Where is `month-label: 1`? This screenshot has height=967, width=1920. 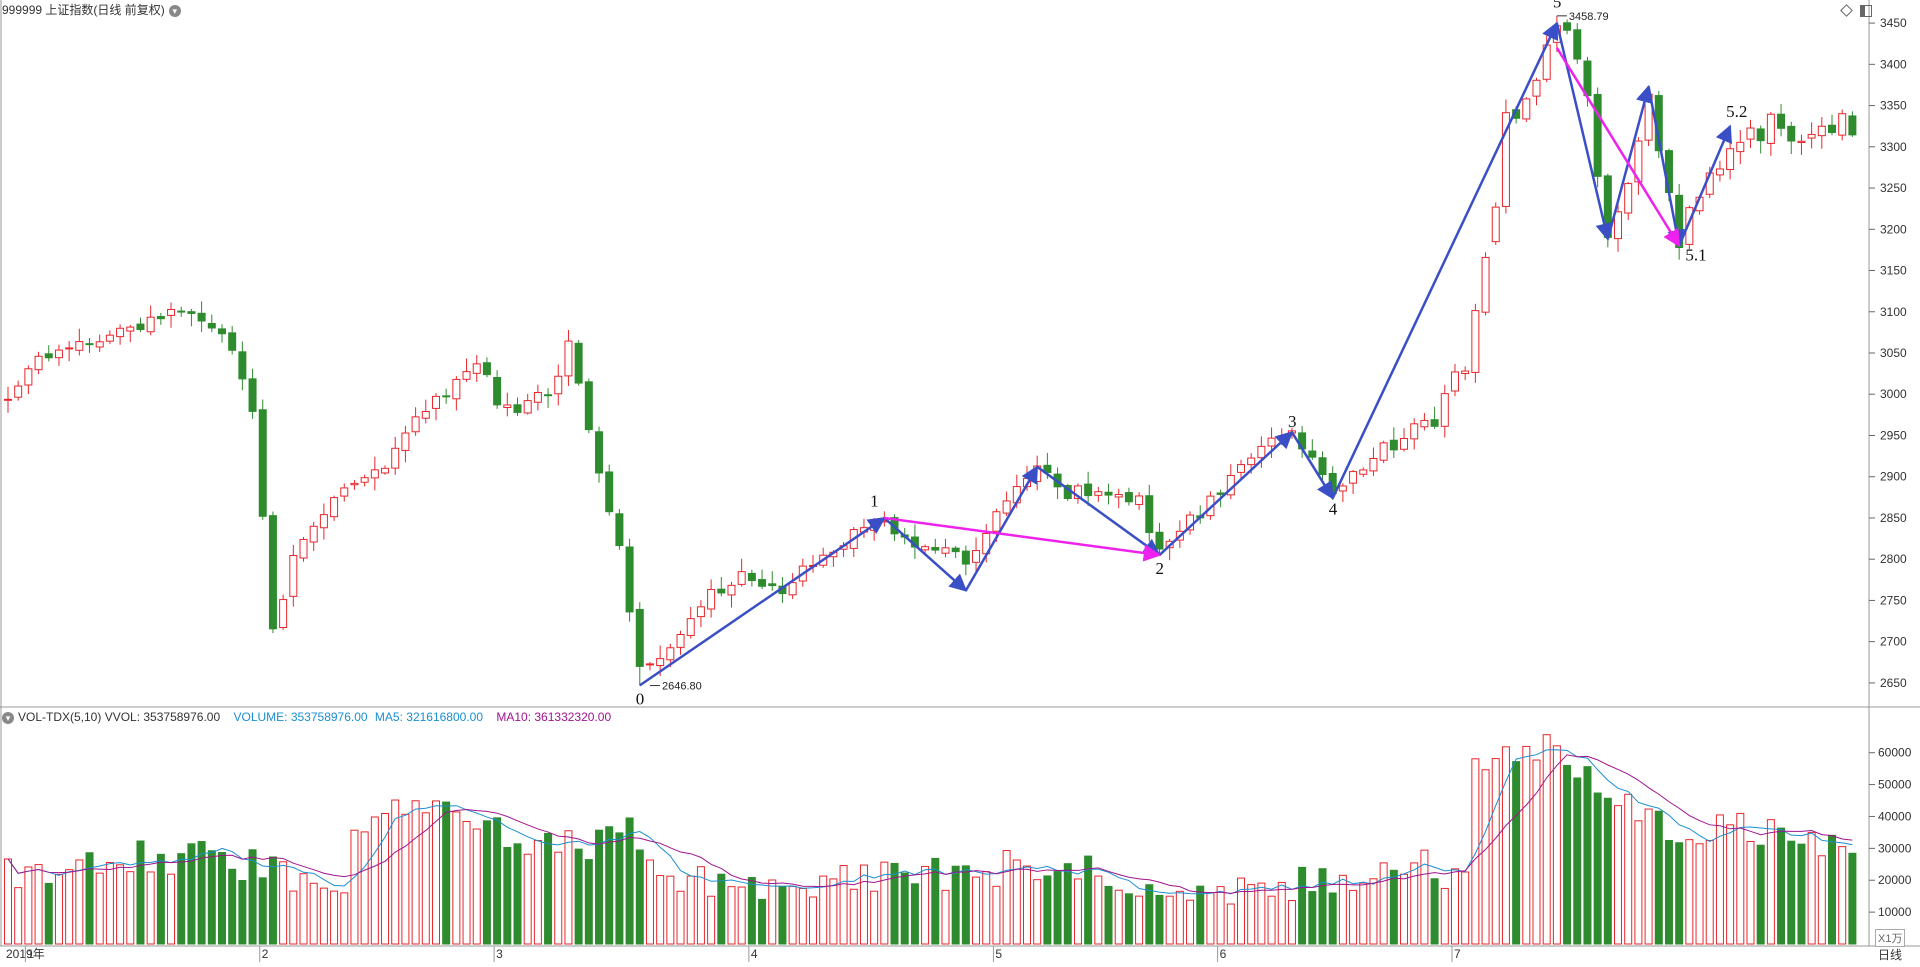 month-label: 1 is located at coordinates (30, 954).